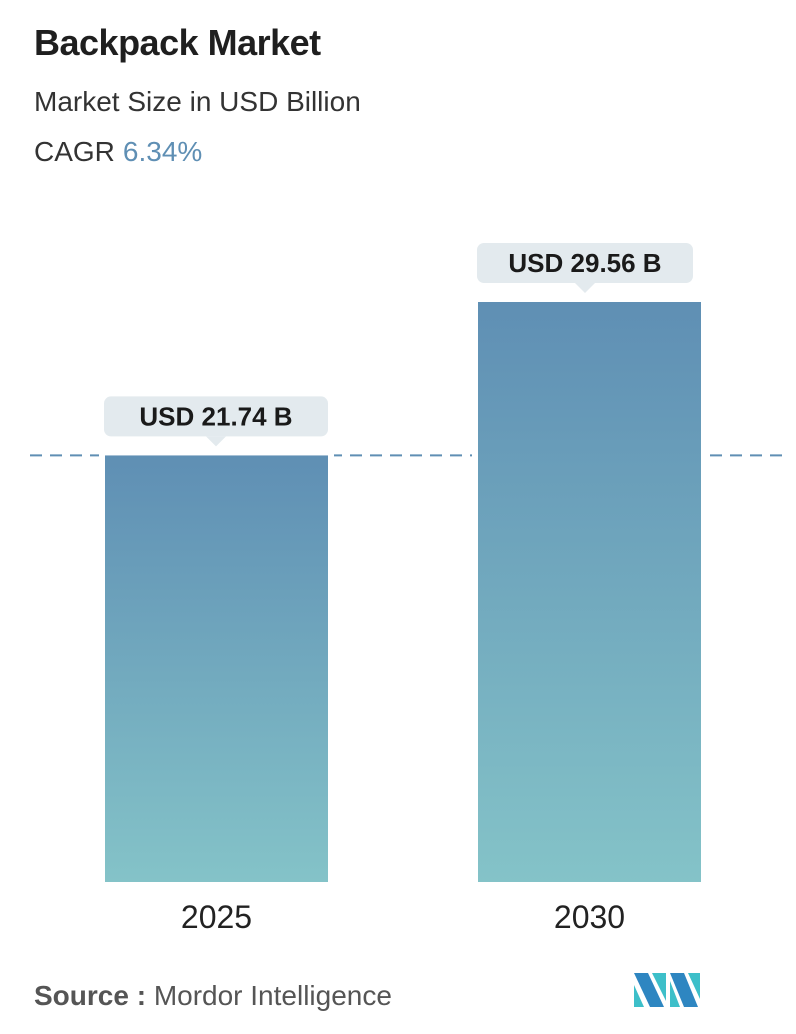  Describe the element at coordinates (216, 917) in the screenshot. I see `x-tick-label: 2025` at that location.